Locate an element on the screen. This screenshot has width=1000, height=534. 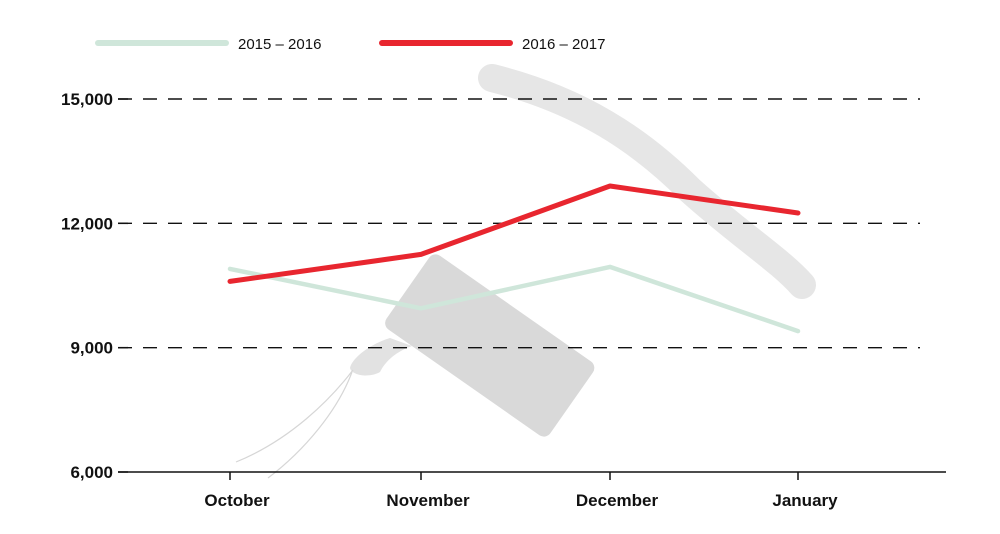
y-tick-label: 6,000 is located at coordinates (91, 472).